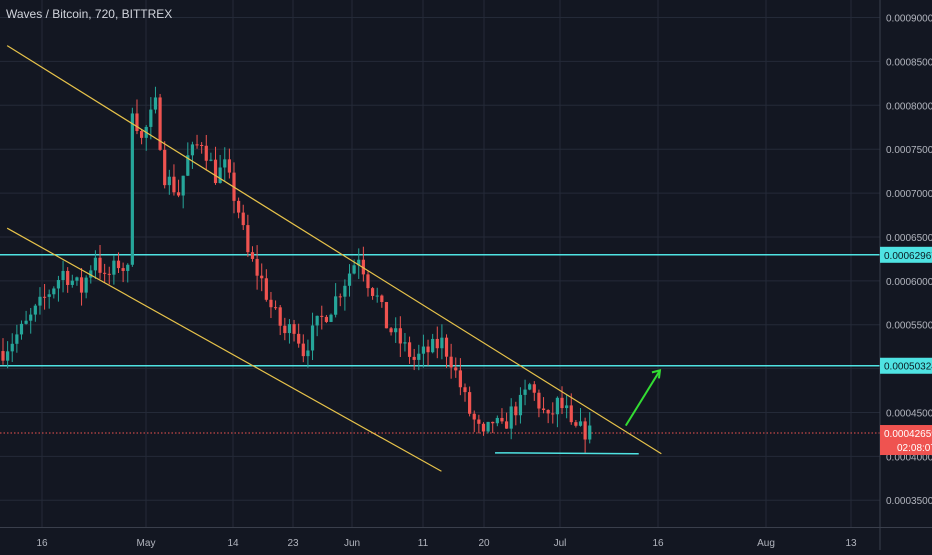  I want to click on x-tick-label: 16, so click(658, 543).